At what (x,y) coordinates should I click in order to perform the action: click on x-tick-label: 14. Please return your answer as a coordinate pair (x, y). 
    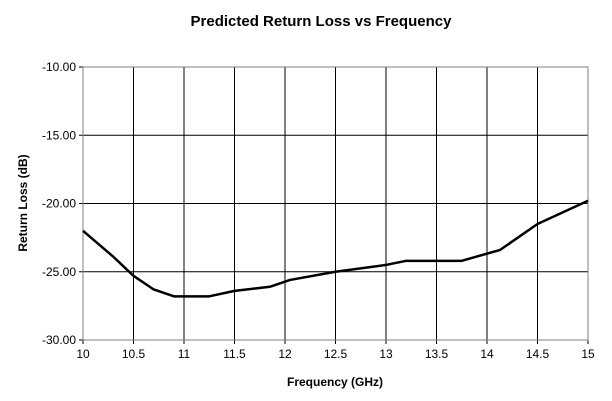
    Looking at the image, I should click on (487, 354).